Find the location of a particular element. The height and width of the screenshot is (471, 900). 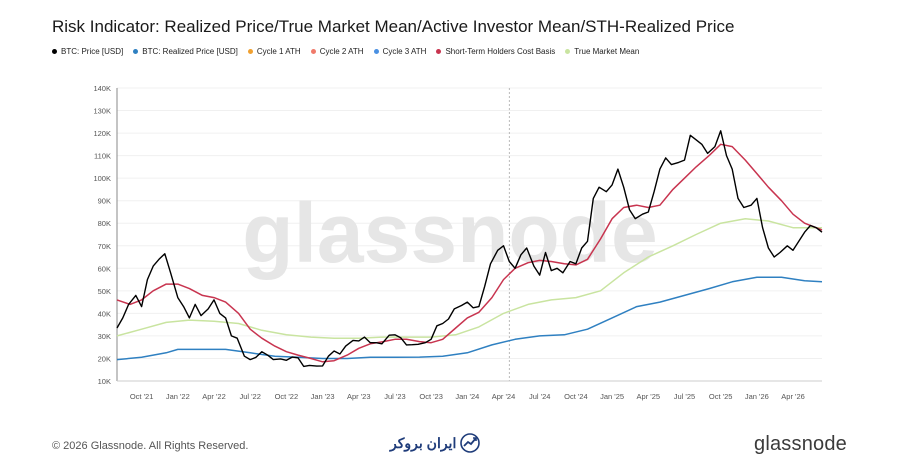

x-tick-label: Oct '21 is located at coordinates (142, 396).